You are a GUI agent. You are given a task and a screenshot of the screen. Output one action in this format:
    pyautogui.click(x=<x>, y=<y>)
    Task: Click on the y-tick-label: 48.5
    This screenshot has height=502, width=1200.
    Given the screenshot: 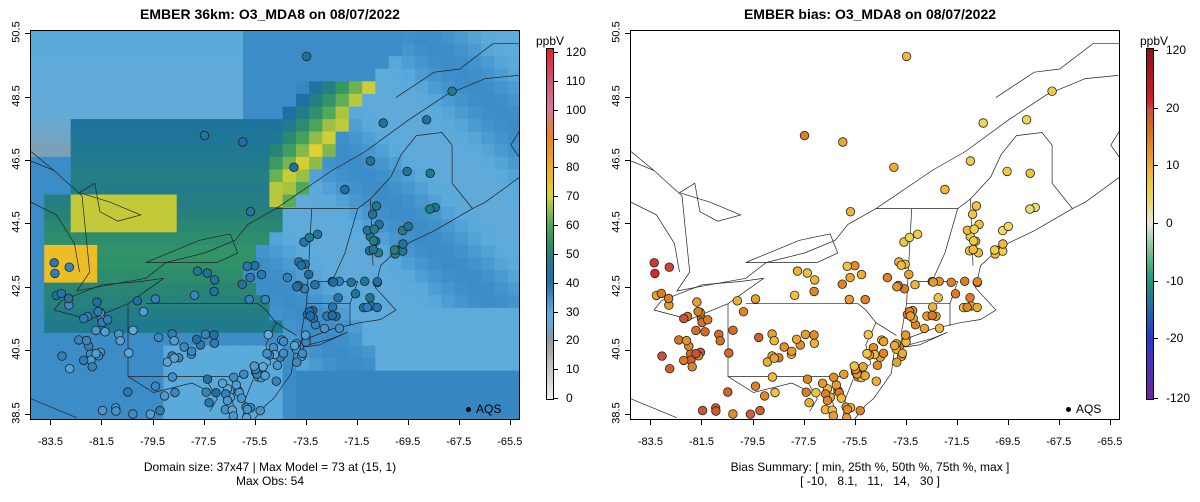 What is the action you would take?
    pyautogui.click(x=614, y=95)
    